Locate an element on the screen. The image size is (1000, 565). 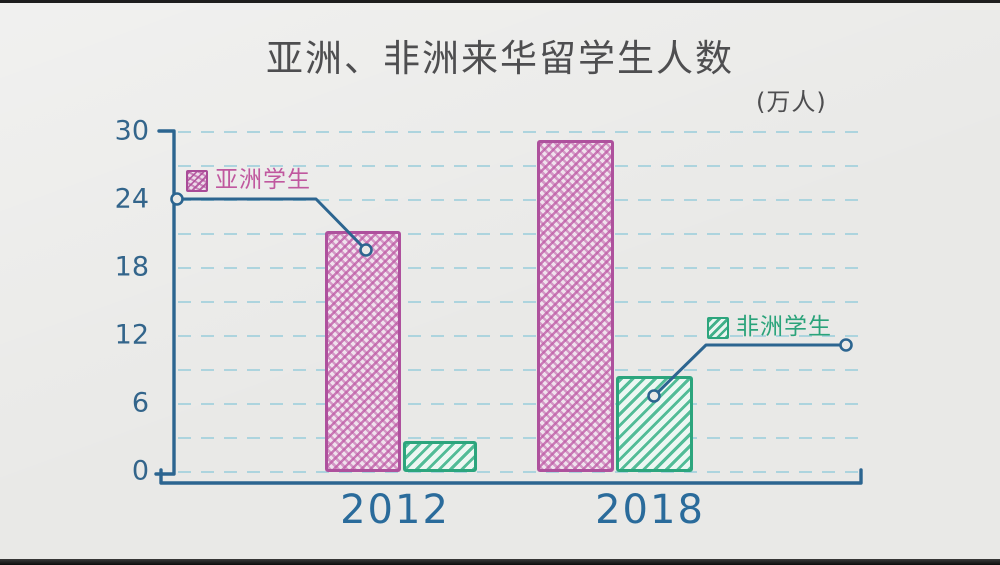
legend-africa-label: 非洲学生 is located at coordinates (784, 327).